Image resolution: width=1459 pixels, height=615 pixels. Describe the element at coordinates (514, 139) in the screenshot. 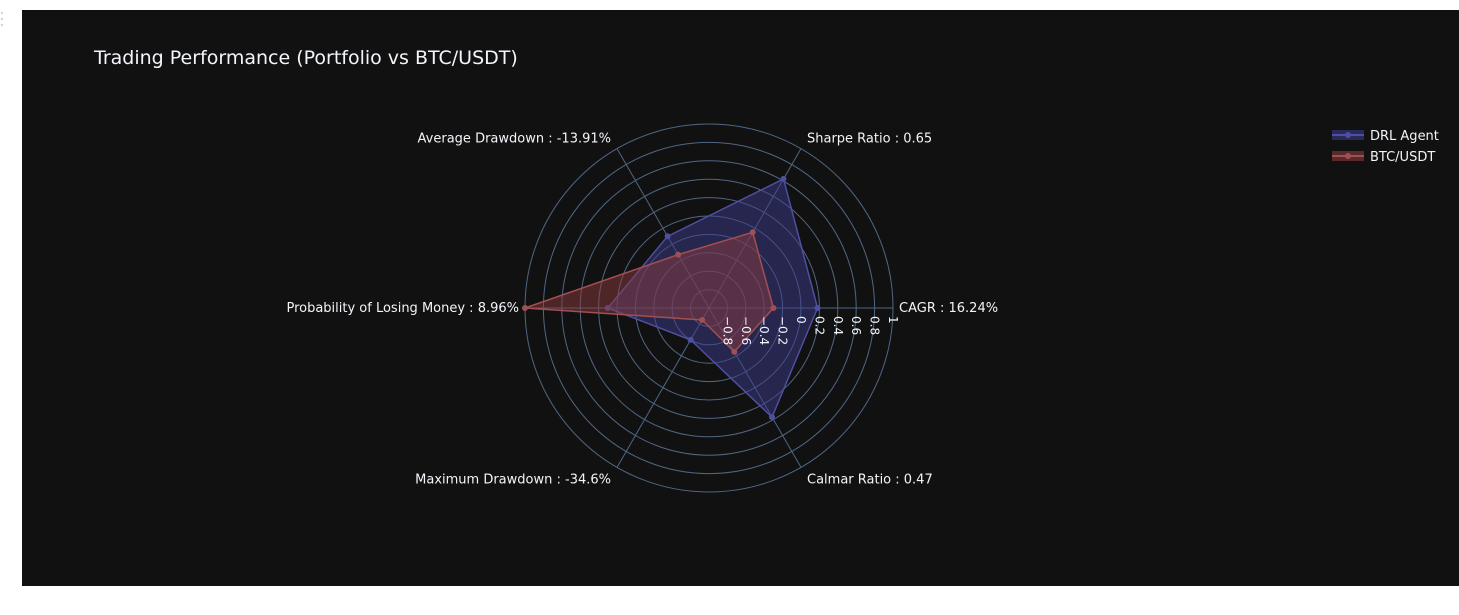

I see `angular-label: Average Drawdown : -13.91%` at that location.